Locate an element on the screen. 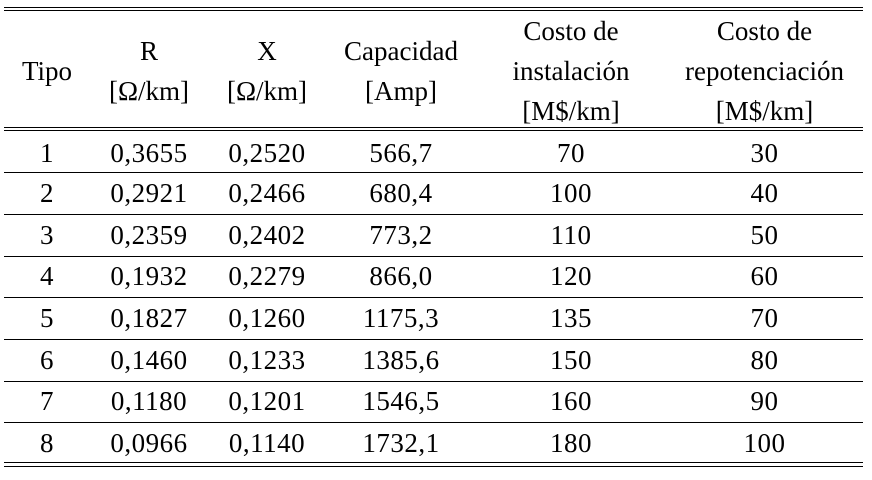 The height and width of the screenshot is (480, 872). header-resistance-unit: [Ω/km] is located at coordinates (149, 91).